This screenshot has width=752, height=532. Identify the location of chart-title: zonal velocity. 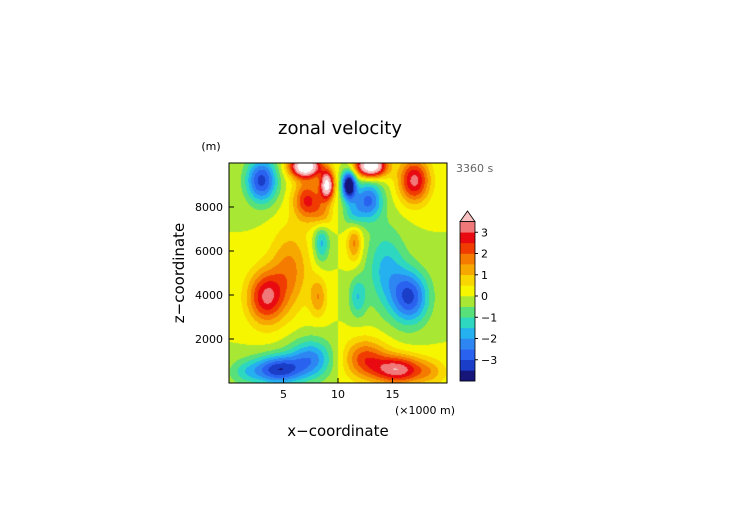
(340, 128).